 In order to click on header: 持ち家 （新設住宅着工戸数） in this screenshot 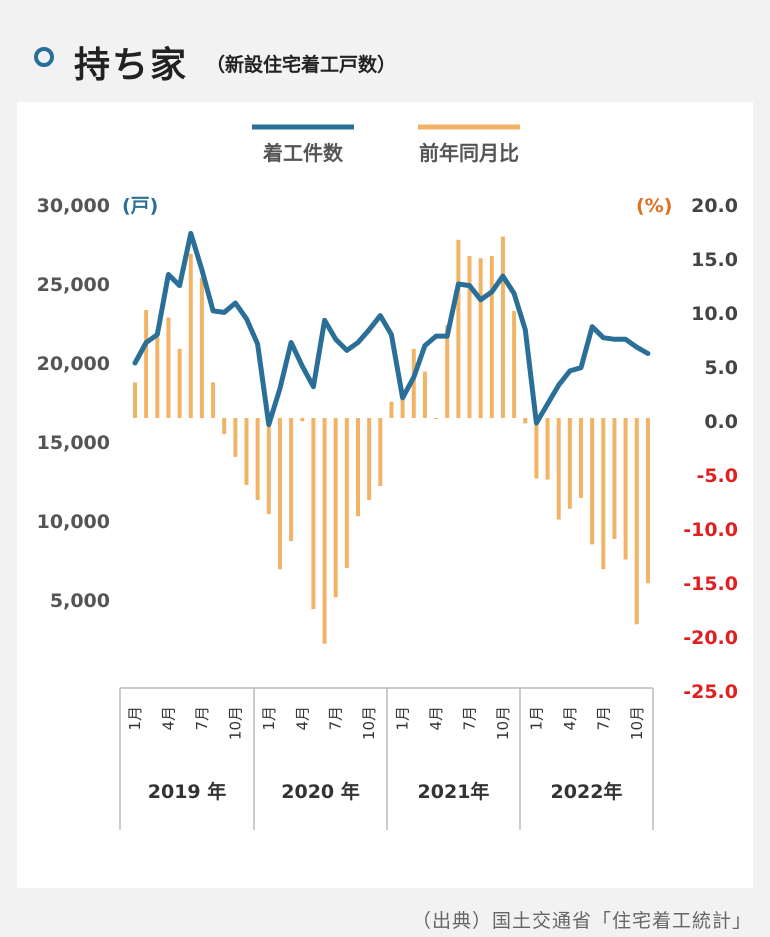, I will do `click(385, 50)`.